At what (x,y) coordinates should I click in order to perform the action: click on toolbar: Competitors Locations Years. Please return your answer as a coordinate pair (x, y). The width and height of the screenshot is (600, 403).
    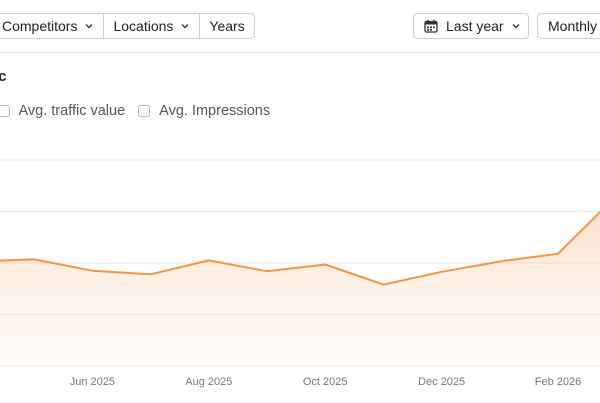
    Looking at the image, I should click on (300, 26).